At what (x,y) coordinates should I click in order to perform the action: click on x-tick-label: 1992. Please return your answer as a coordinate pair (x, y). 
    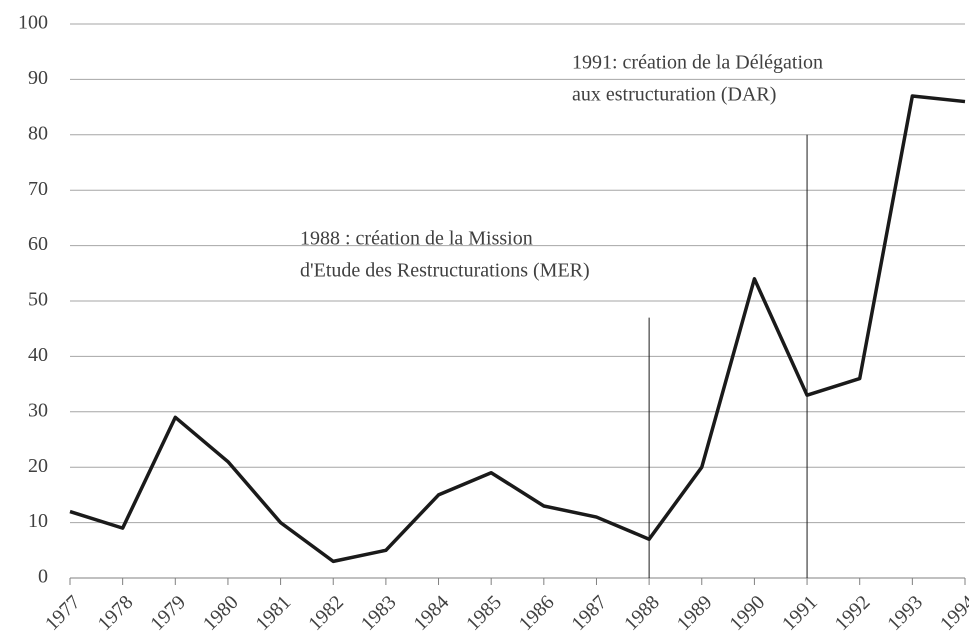
    Looking at the image, I should click on (853, 613).